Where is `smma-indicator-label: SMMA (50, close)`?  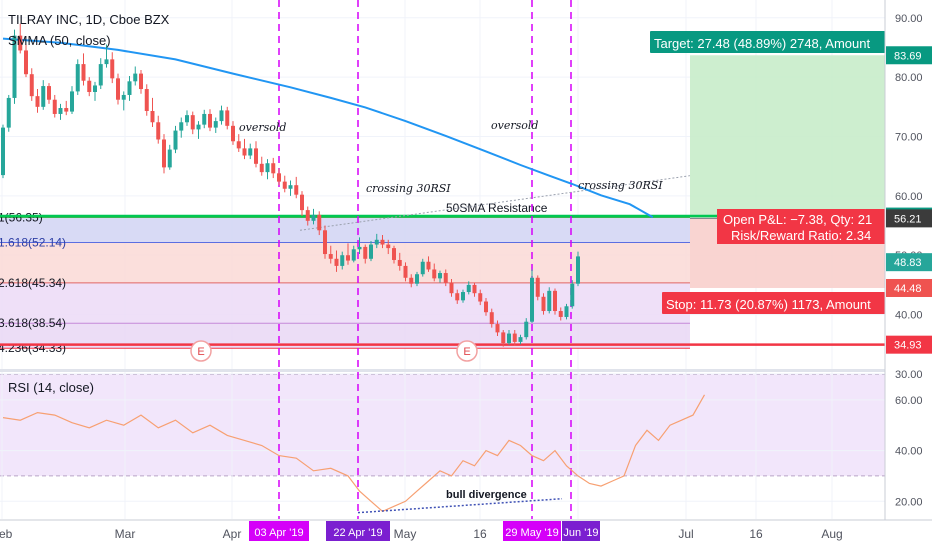
smma-indicator-label: SMMA (50, close) is located at coordinates (59, 40).